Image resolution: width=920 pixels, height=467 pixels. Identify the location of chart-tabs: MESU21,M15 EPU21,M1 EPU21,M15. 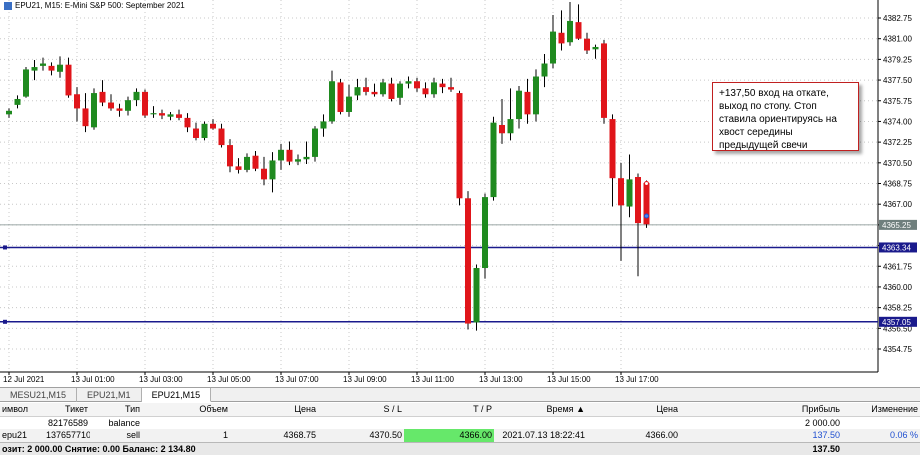
(460, 394).